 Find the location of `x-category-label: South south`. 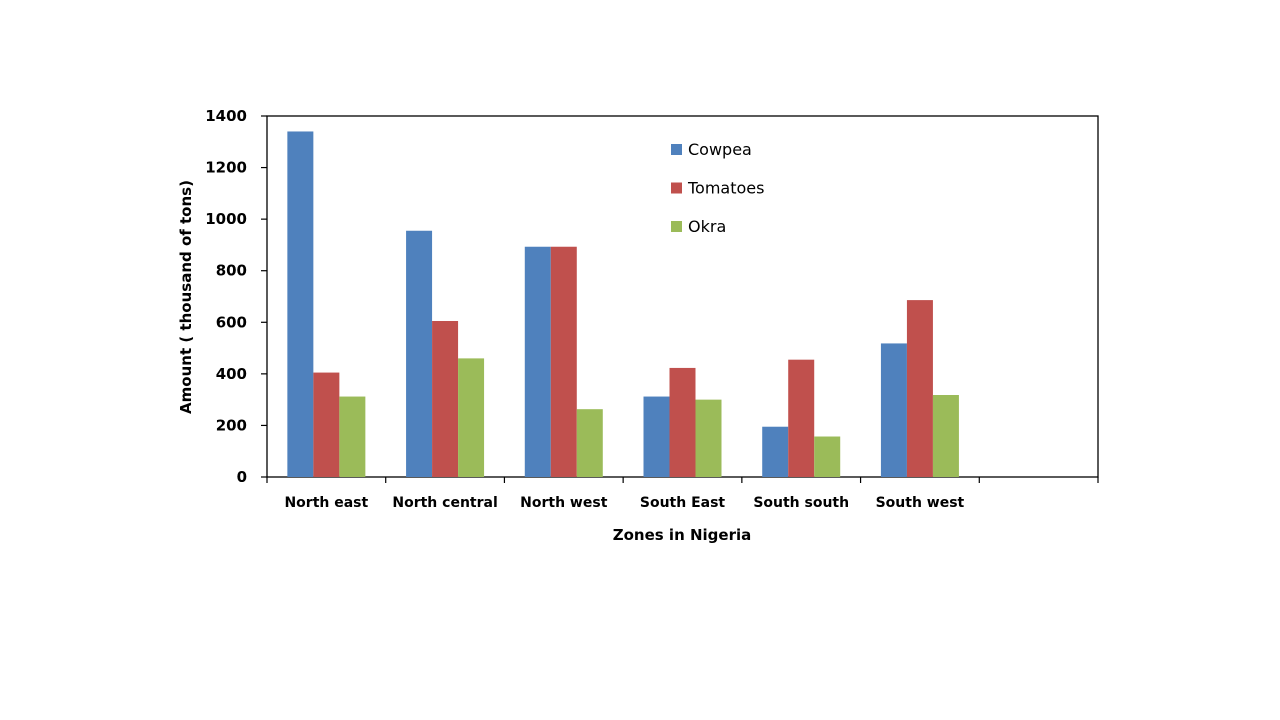

x-category-label: South south is located at coordinates (801, 503).